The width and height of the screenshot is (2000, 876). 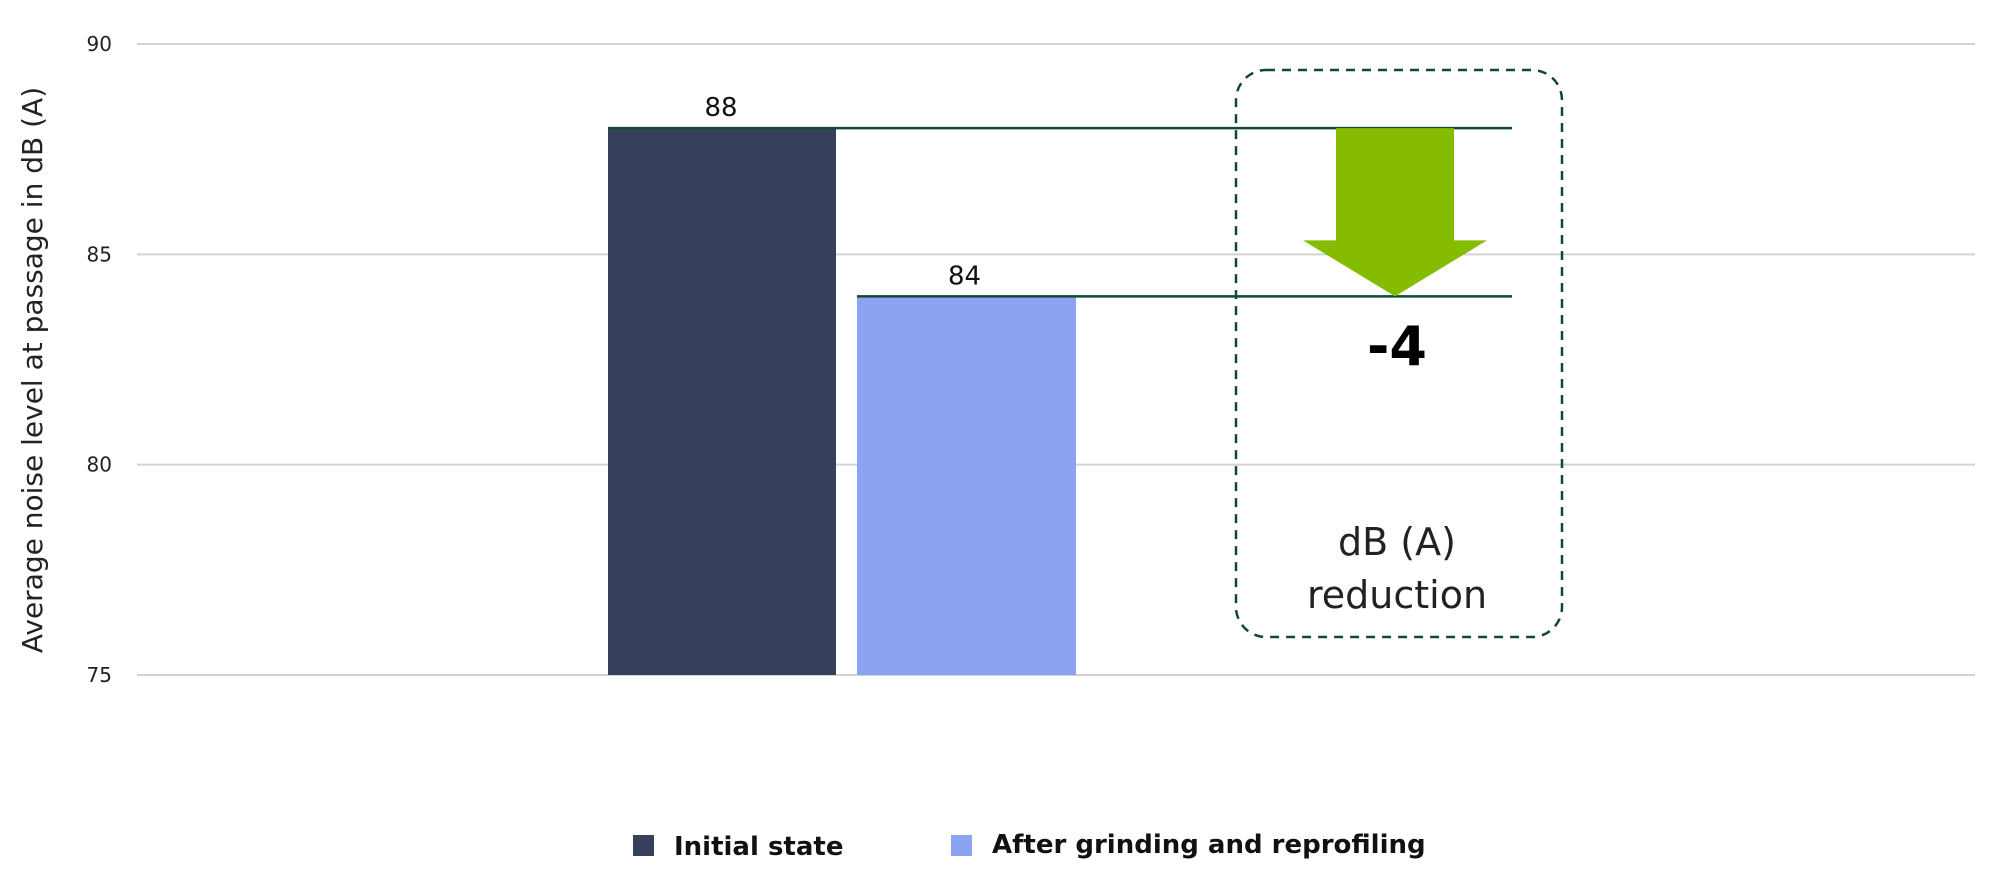 I want to click on legend-label-after-grinding: After grinding and reprofiling, so click(x=1209, y=845).